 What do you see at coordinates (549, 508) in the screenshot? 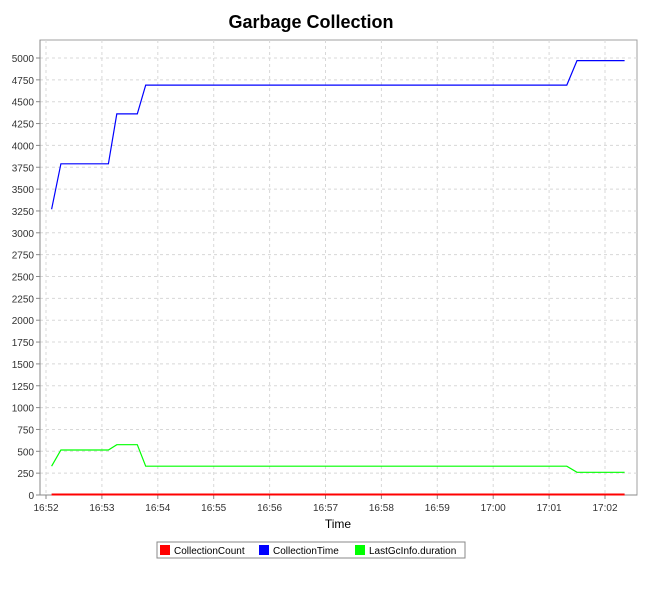
I see `x-tick-label: 17:01` at bounding box center [549, 508].